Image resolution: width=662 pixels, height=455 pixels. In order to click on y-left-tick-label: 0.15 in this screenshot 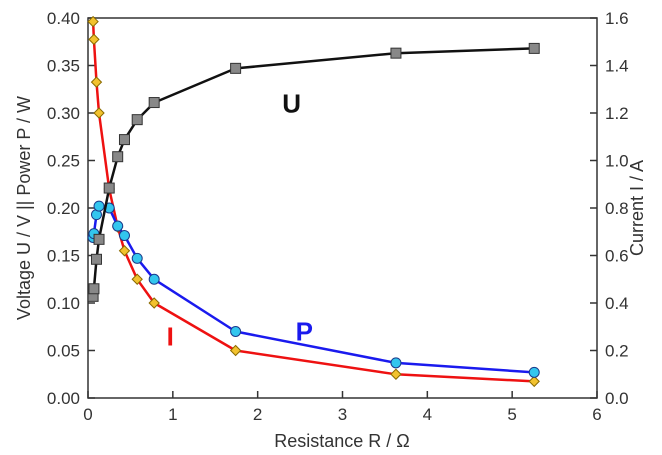, I will do `click(63, 256)`.